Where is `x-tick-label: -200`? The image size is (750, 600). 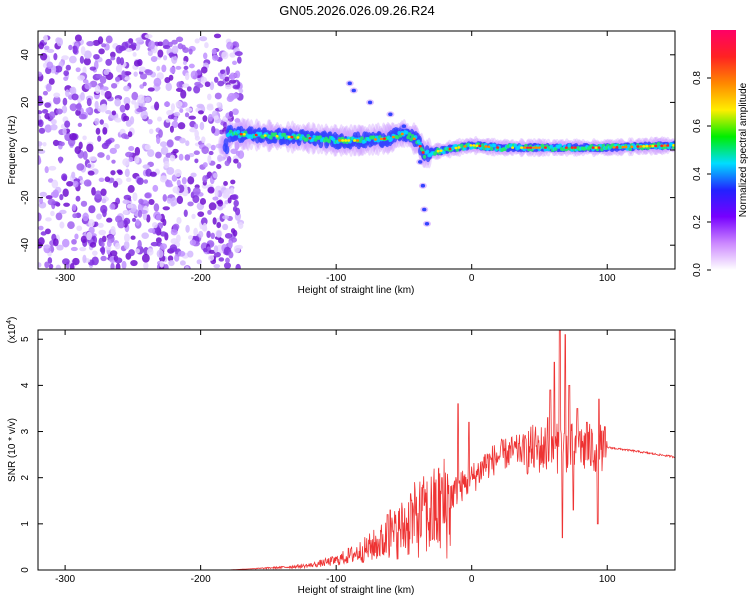 x-tick-label: -200 is located at coordinates (201, 278).